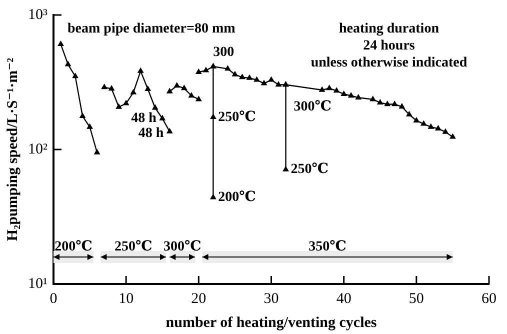 This screenshot has width=507, height=334. Describe the element at coordinates (237, 198) in the screenshot. I see `annotation: 200℃` at that location.